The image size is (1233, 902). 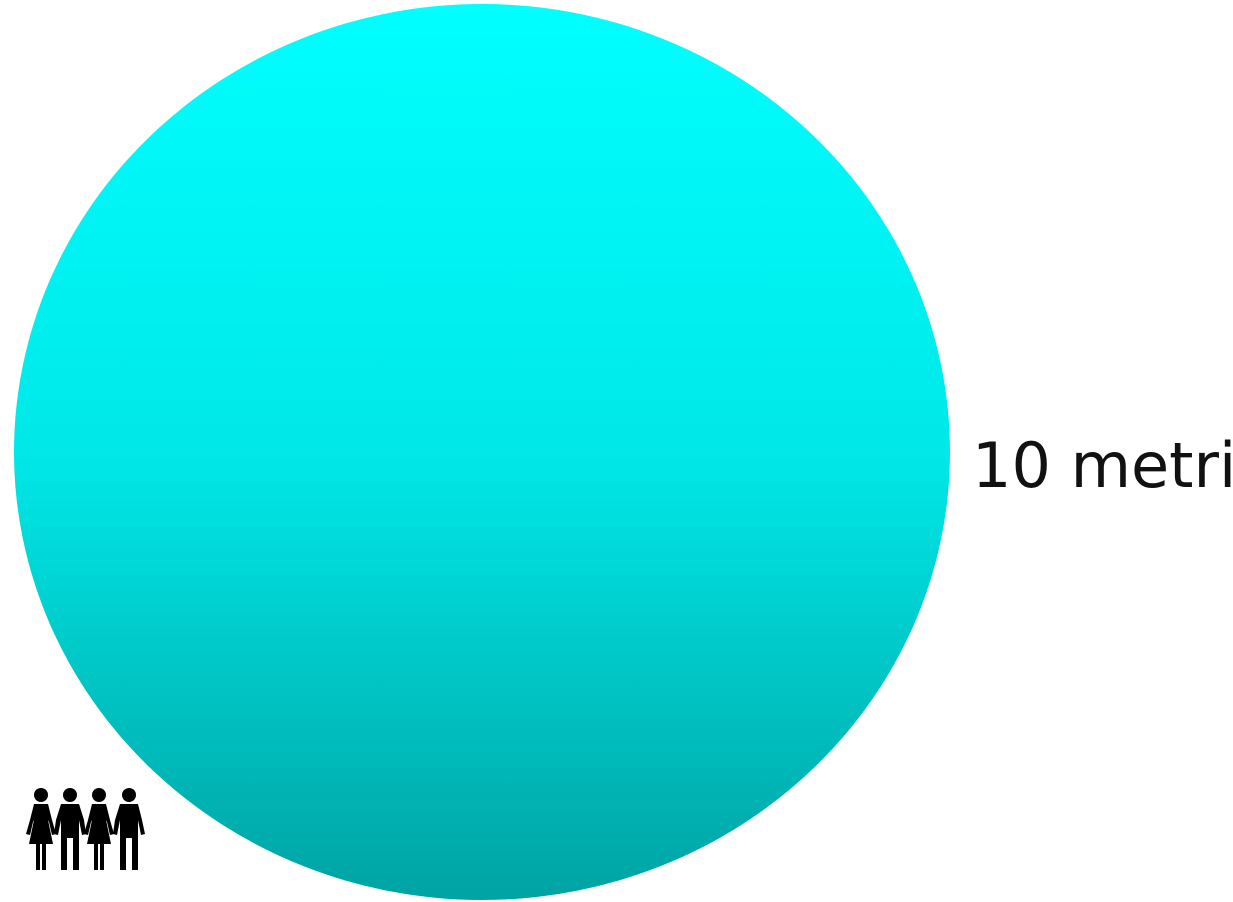 I want to click on scale-label: 10 metri, so click(x=1102, y=465).